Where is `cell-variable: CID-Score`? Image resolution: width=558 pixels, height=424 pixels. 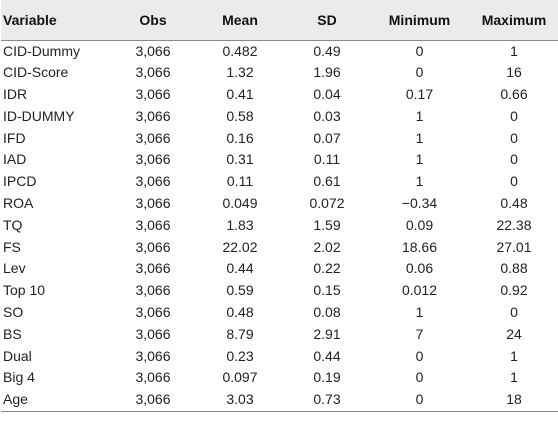
cell-variable: CID-Score is located at coordinates (36, 72).